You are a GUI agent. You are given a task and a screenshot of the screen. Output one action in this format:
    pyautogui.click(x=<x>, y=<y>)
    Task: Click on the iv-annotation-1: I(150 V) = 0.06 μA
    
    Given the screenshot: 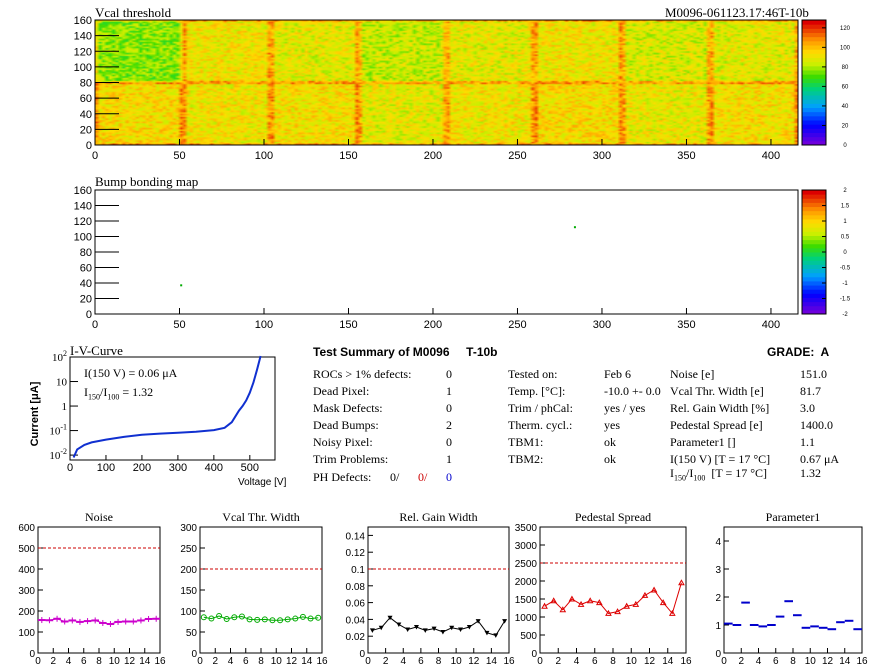 What is the action you would take?
    pyautogui.click(x=131, y=373)
    